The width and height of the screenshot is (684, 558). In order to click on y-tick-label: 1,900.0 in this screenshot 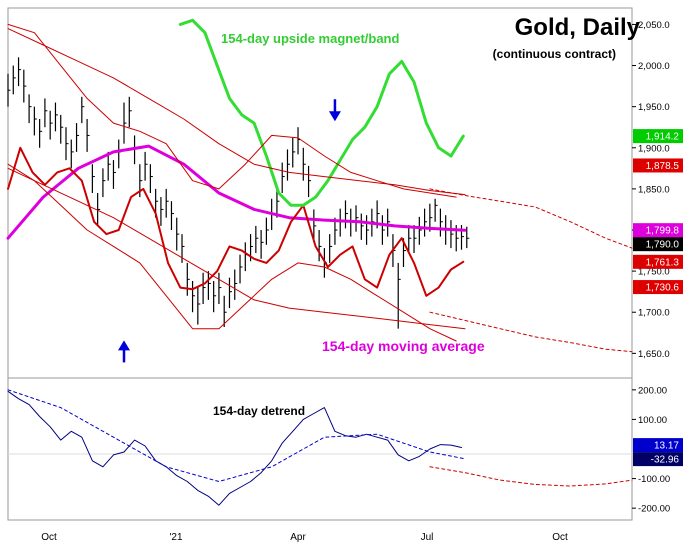, I will do `click(654, 148)`.